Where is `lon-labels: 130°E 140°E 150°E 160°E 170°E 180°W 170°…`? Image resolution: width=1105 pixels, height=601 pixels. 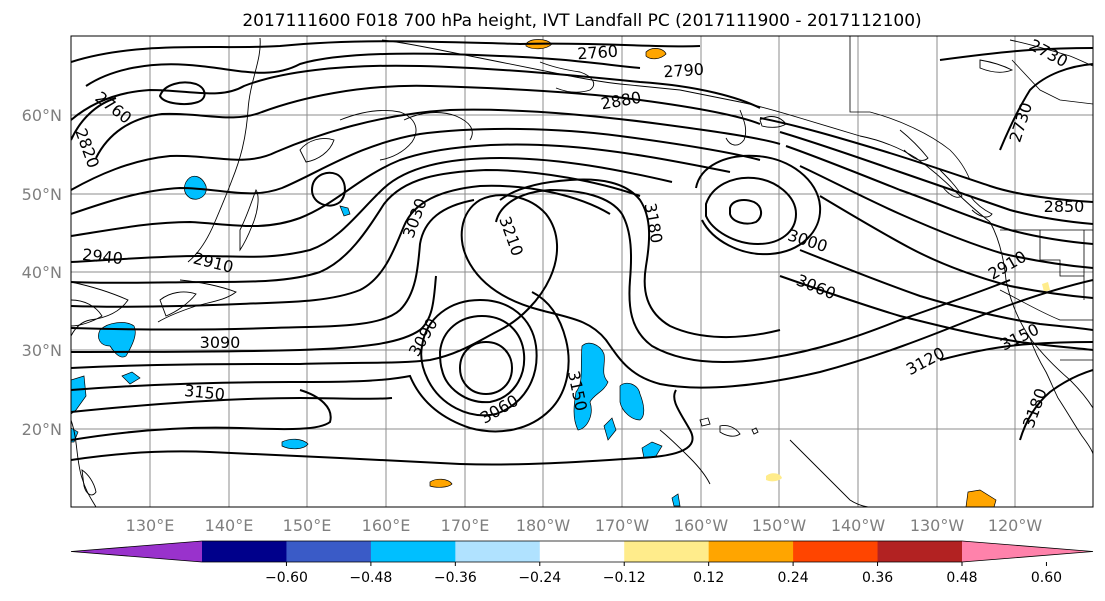
lon-labels: 130°E 140°E 150°E 160°E 170°E 180°W 170°… is located at coordinates (584, 525).